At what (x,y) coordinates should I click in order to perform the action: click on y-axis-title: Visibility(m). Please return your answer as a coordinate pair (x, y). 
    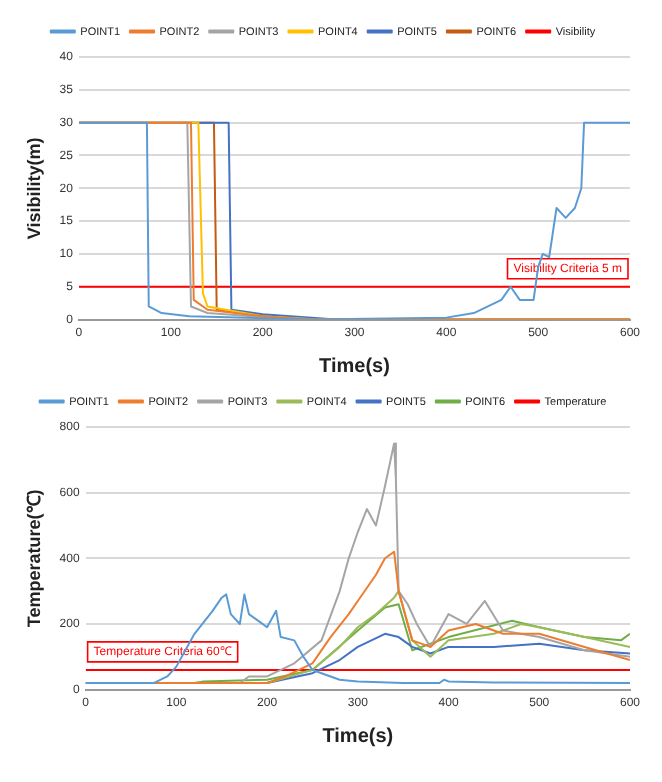
    Looking at the image, I should click on (33, 188).